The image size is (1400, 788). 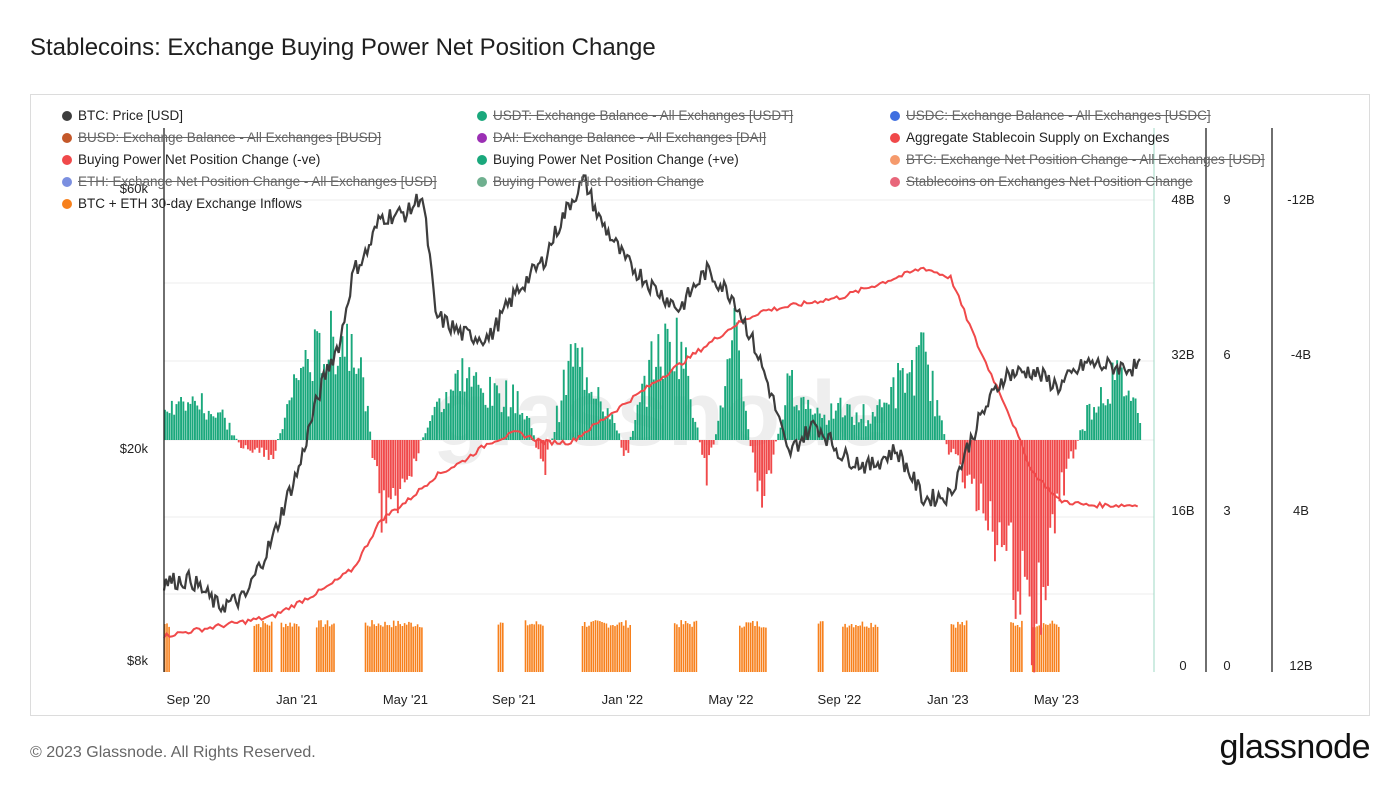 What do you see at coordinates (948, 699) in the screenshot?
I see `x-tick-label: Jan '23` at bounding box center [948, 699].